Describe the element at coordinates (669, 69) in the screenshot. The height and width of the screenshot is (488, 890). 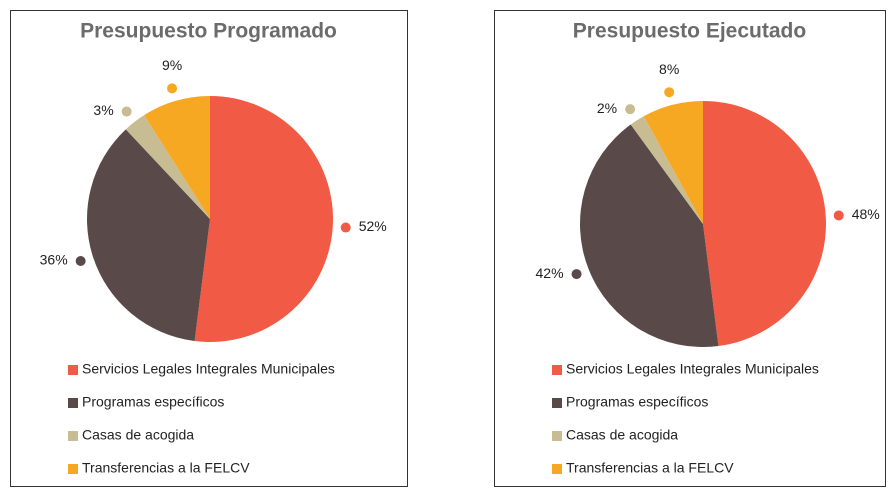
I see `data-label: 8%` at that location.